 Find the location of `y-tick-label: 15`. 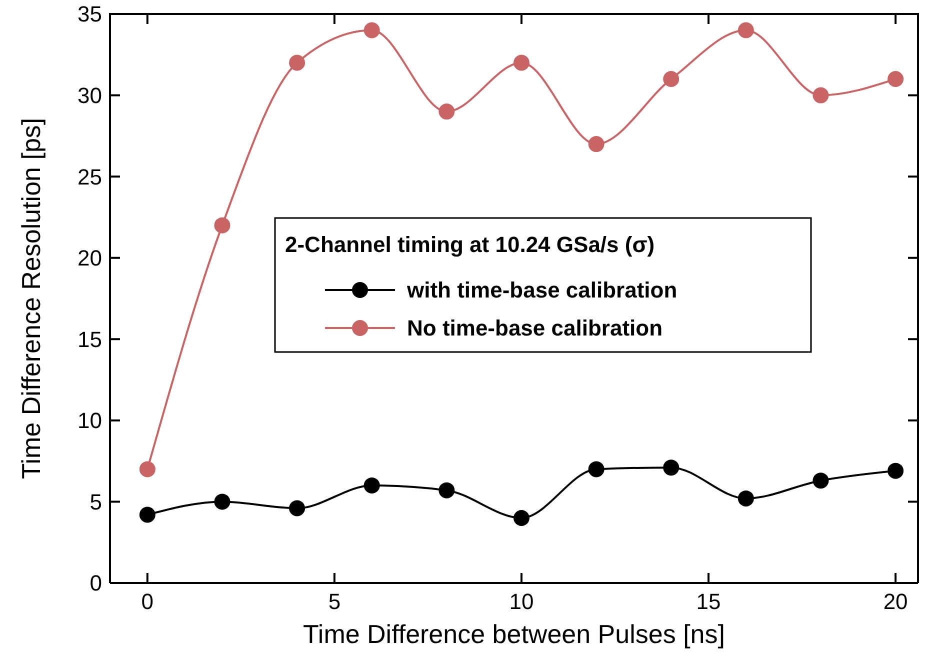

y-tick-label: 15 is located at coordinates (90, 339).